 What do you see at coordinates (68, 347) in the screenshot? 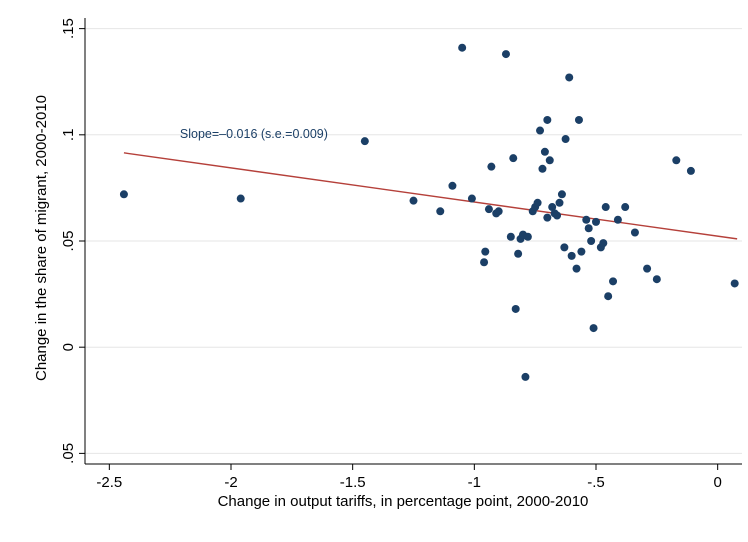
I see `y-tick-label: 0` at bounding box center [68, 347].